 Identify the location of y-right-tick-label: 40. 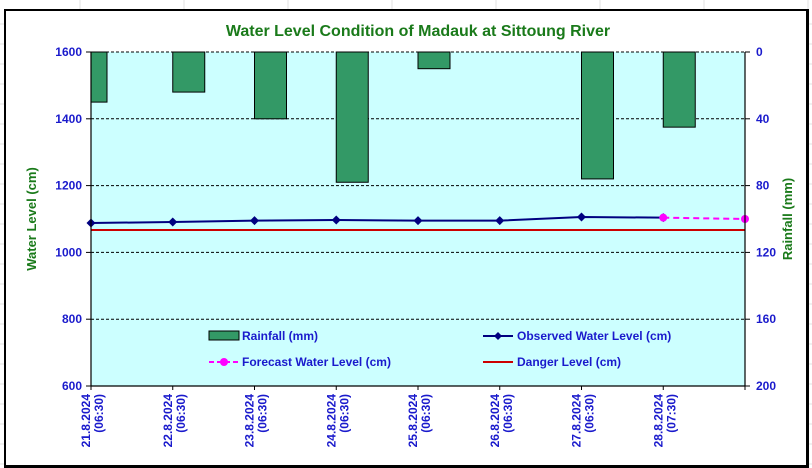
(763, 119).